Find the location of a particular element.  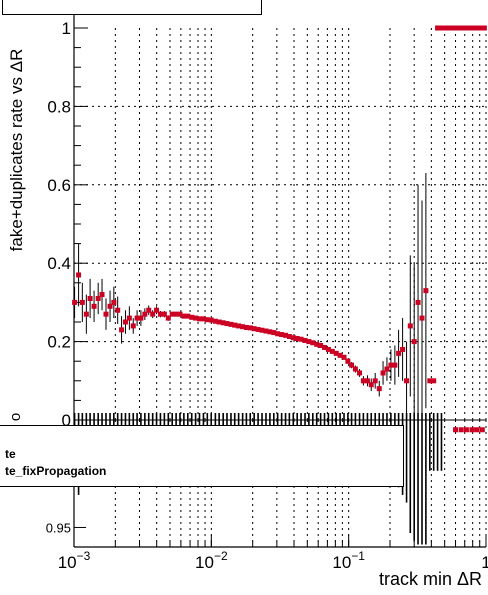

x-tick-label: 1 is located at coordinates (484, 562).